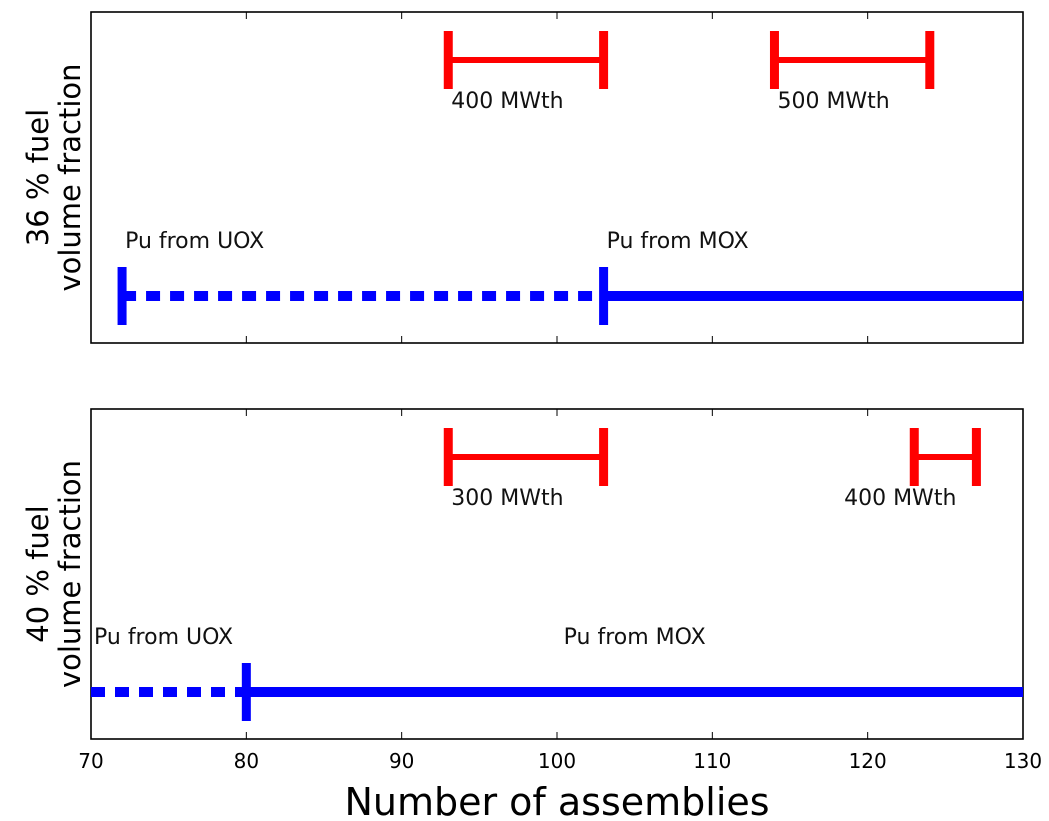 This screenshot has height=821, width=1049. Describe the element at coordinates (38, 573) in the screenshot. I see `ylabel-40-line1: 40 % fuel` at that location.